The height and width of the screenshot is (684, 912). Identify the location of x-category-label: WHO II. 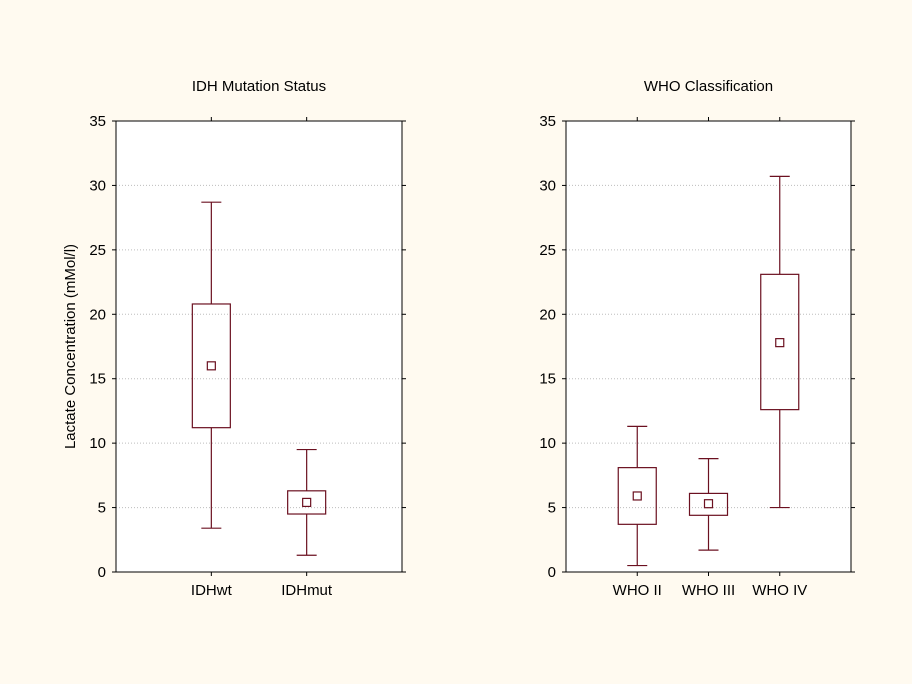
(637, 590).